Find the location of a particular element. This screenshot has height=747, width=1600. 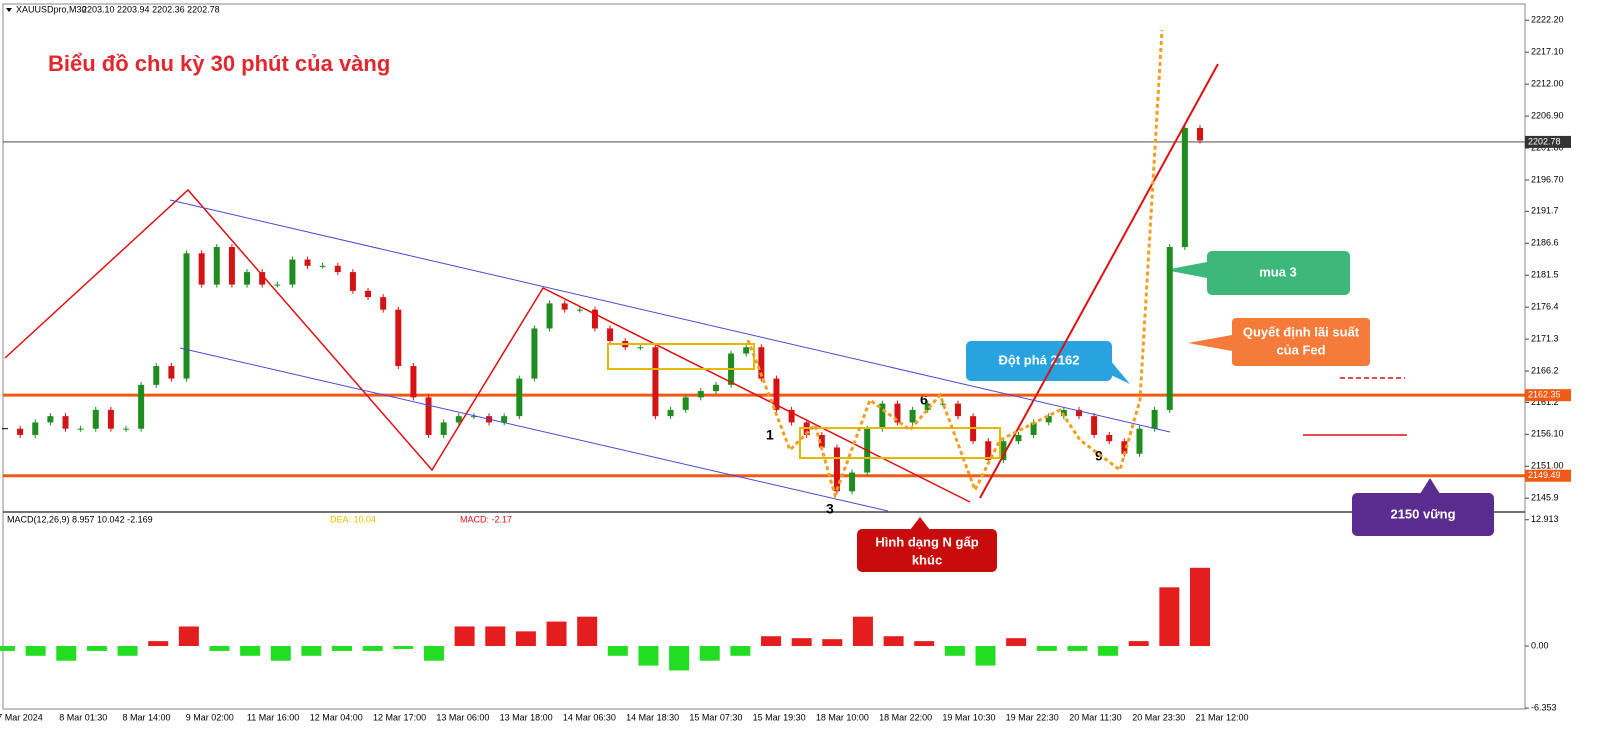

x-tick-label: 9 Mar 02:00 is located at coordinates (210, 717).